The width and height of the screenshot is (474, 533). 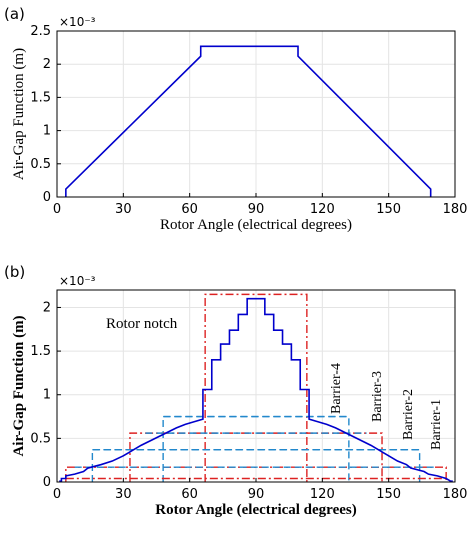 What do you see at coordinates (77, 281) in the screenshot?
I see `panel-b-y-multiplier: ×10⁻³` at bounding box center [77, 281].